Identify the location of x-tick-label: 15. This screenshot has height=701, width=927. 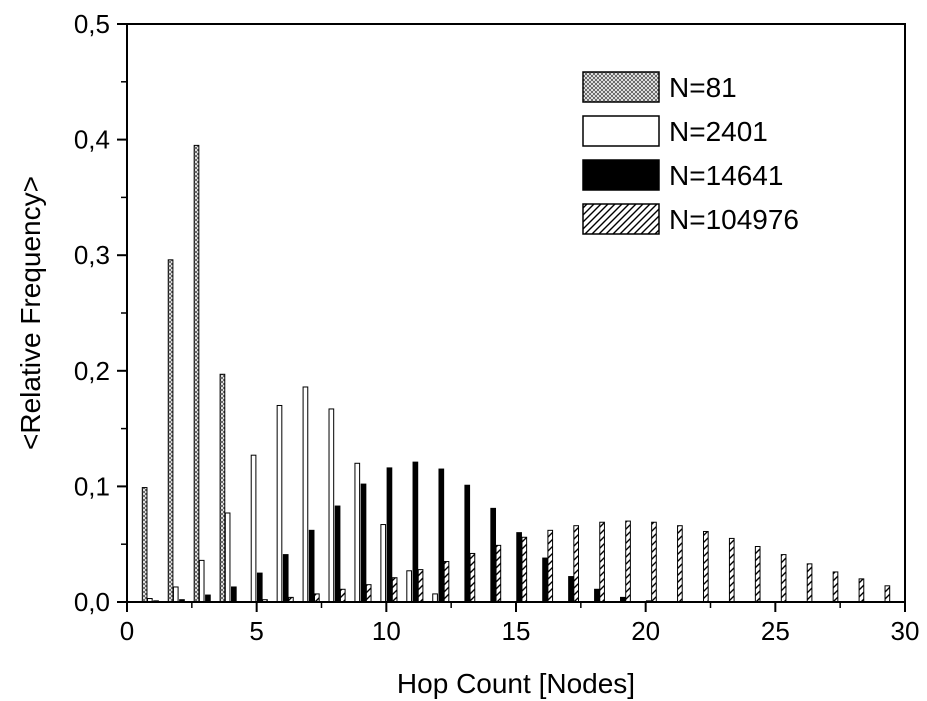
(516, 631).